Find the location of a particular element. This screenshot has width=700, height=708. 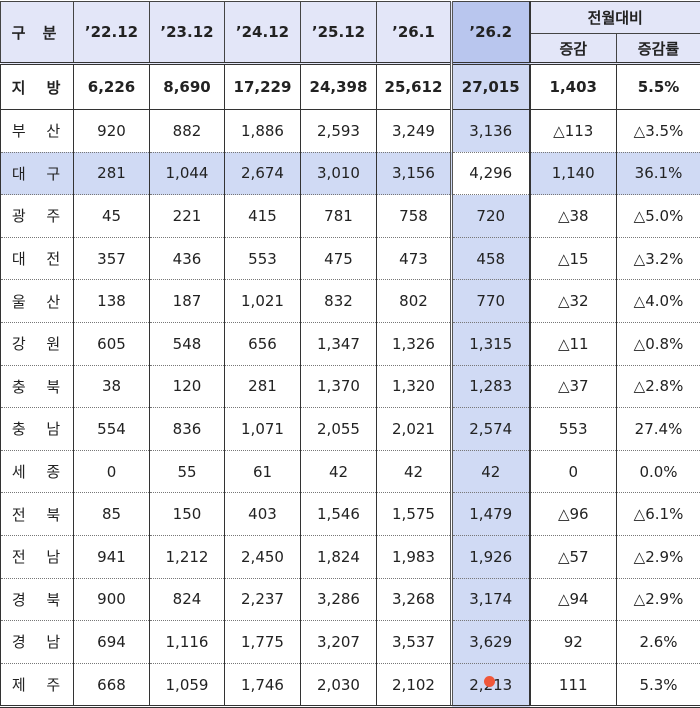

cell: 824 is located at coordinates (187, 599).